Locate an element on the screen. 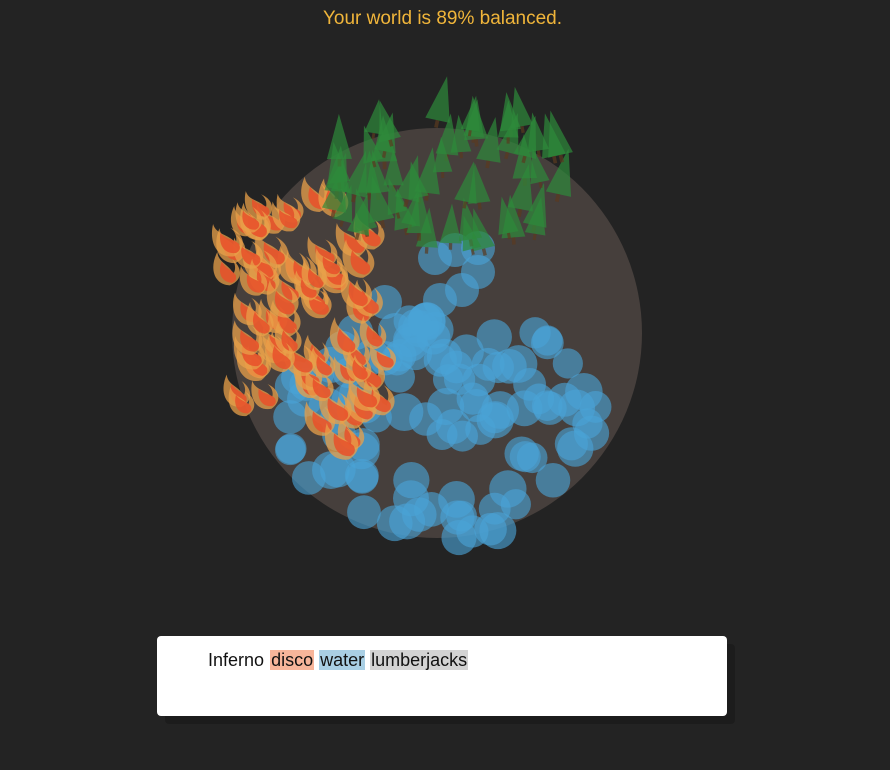  word-inferno: Inferno is located at coordinates (236, 660).